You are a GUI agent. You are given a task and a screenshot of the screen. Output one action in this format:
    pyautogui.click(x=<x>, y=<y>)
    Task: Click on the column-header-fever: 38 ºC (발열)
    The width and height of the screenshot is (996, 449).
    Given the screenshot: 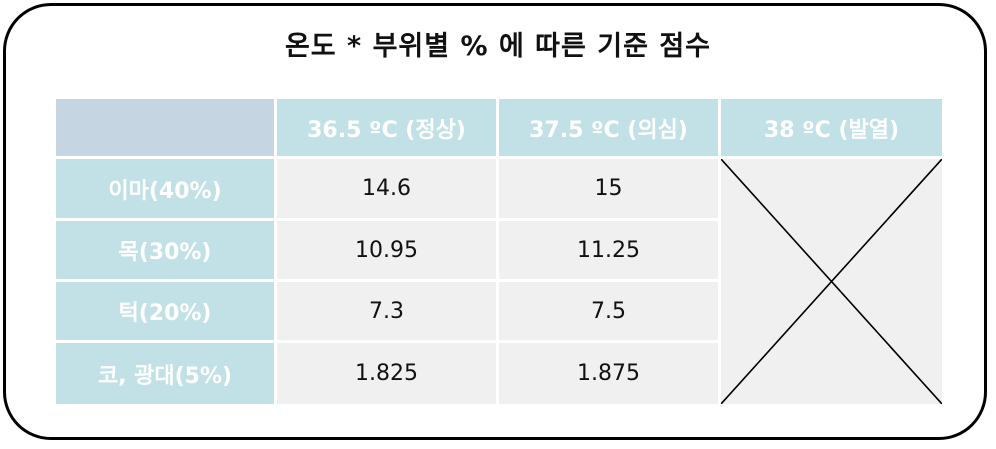 What is the action you would take?
    pyautogui.click(x=831, y=127)
    